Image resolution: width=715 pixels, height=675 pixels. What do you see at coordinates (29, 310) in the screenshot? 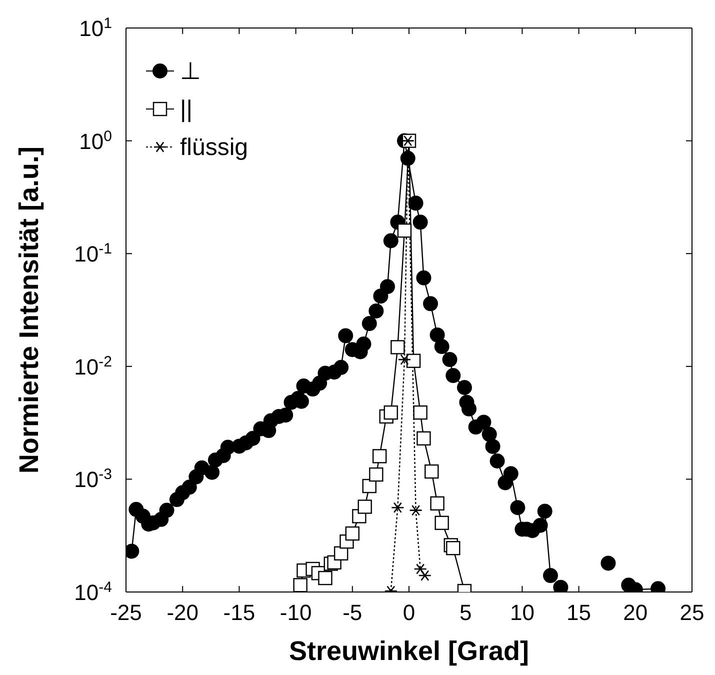
I see `y-axis-title: Normierte Intensität [a.u.]` at bounding box center [29, 310].